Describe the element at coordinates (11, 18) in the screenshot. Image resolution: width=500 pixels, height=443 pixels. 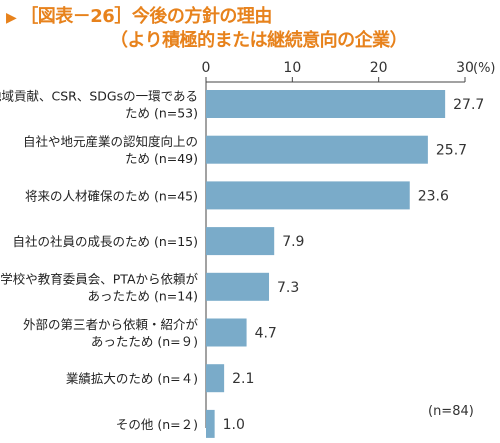
I see `triangle-marker-icon: ▶` at that location.